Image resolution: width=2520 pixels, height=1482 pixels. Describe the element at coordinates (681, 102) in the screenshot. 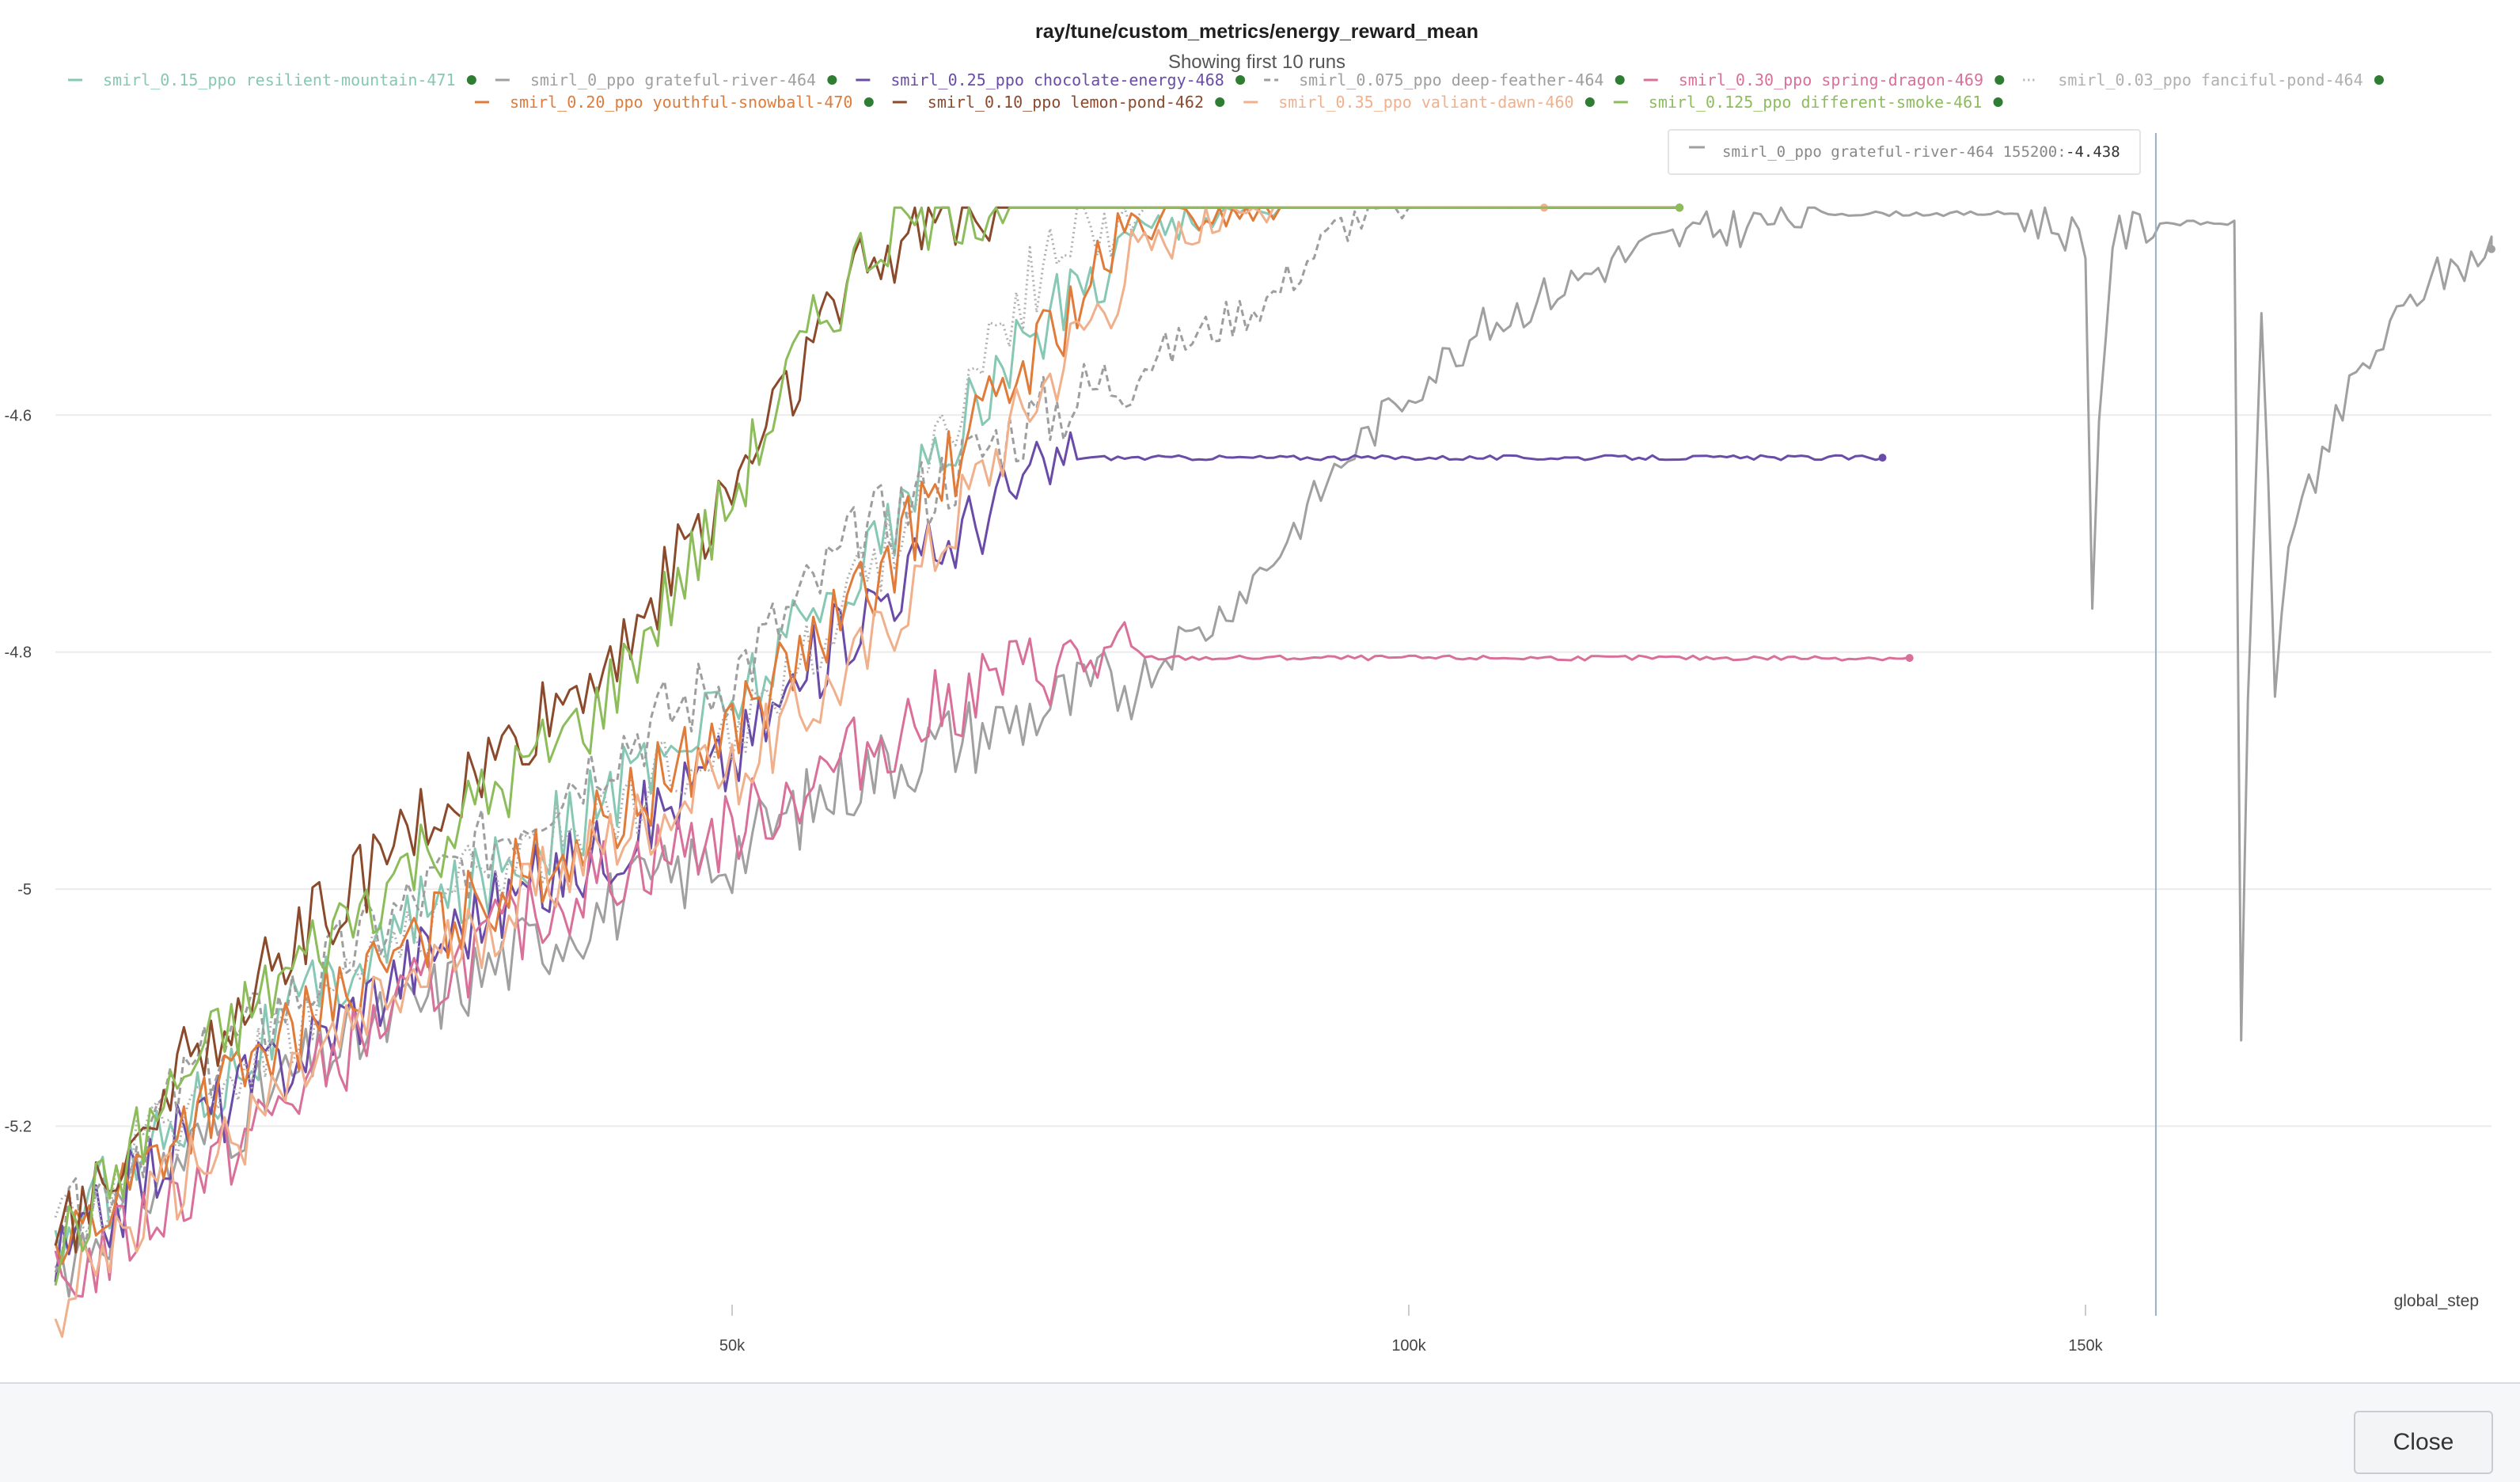

I see `legend-label: smirl_0.20_ppo youthful-snowball-470` at that location.